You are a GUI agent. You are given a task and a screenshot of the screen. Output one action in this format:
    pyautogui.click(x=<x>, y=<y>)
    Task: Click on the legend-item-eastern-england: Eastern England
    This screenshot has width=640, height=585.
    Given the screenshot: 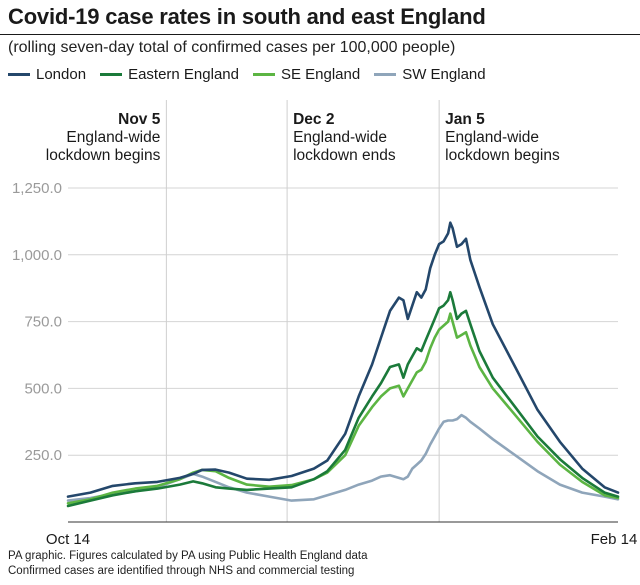 What is the action you would take?
    pyautogui.click(x=169, y=74)
    